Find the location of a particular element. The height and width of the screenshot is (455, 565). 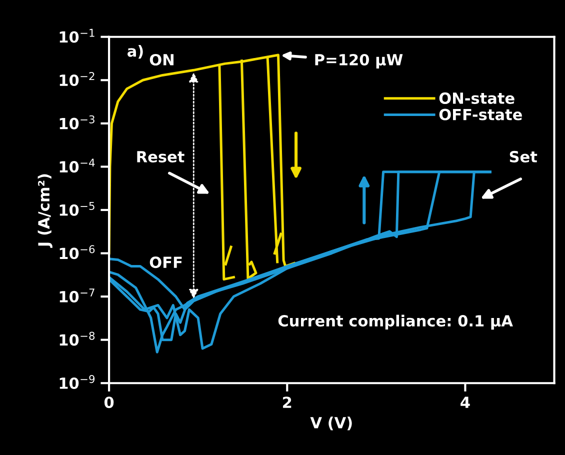

y-tick-label: 10$^{−1}$ is located at coordinates (77, 35).